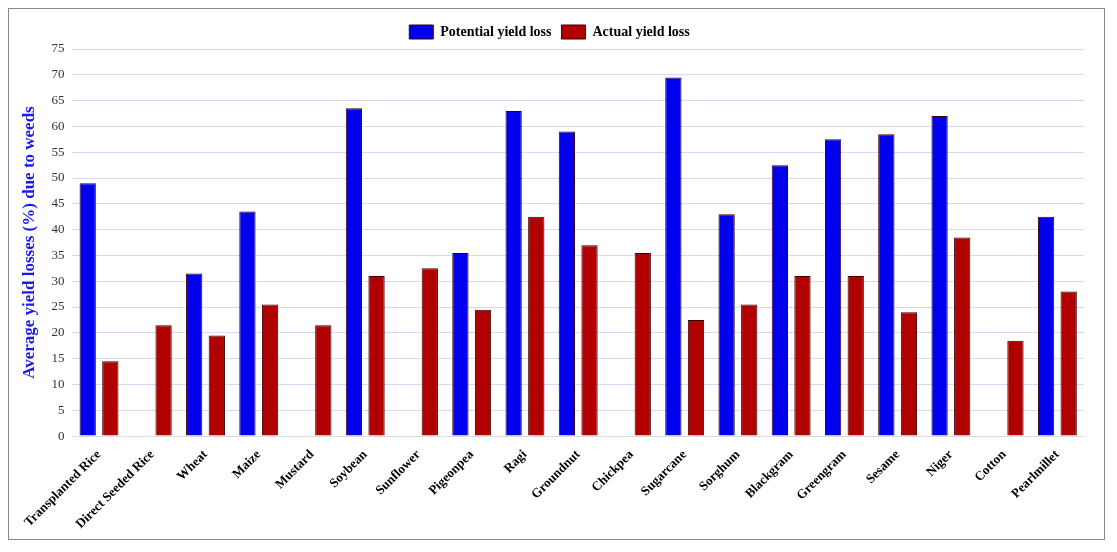 The width and height of the screenshot is (1117, 552). What do you see at coordinates (58, 100) in the screenshot?
I see `y-tick-label: 65` at bounding box center [58, 100].